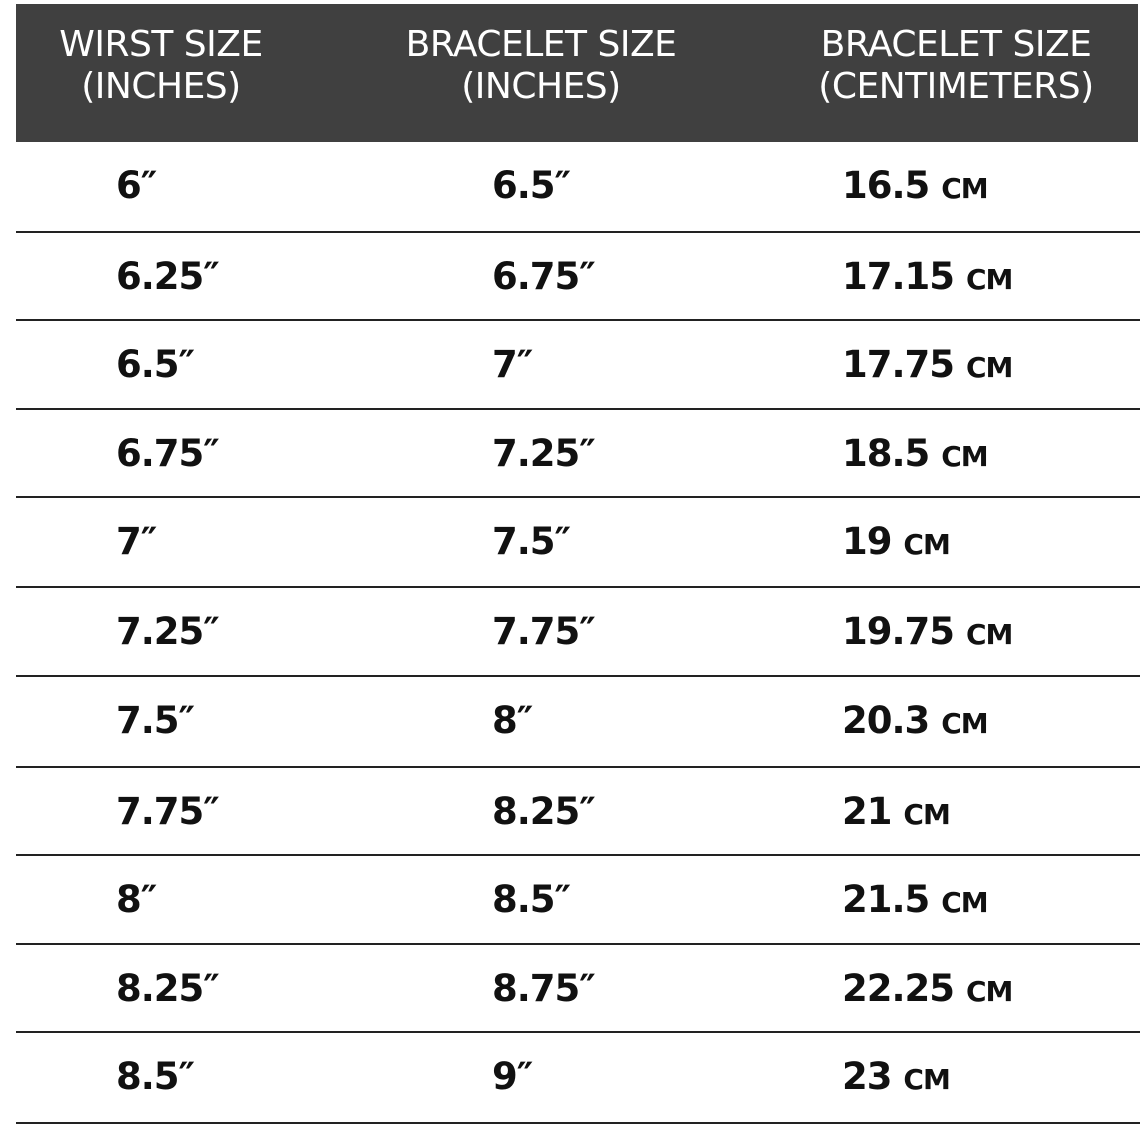 The width and height of the screenshot is (1144, 1138). What do you see at coordinates (136, 185) in the screenshot?
I see `wrist-size: 6″` at bounding box center [136, 185].